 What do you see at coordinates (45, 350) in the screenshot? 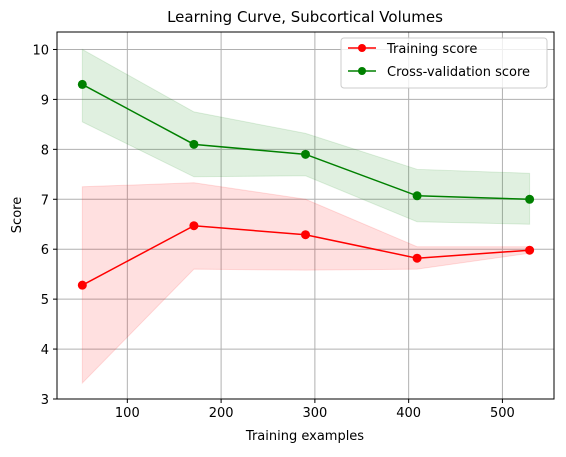
I see `y-tick-label: 4` at bounding box center [45, 350].